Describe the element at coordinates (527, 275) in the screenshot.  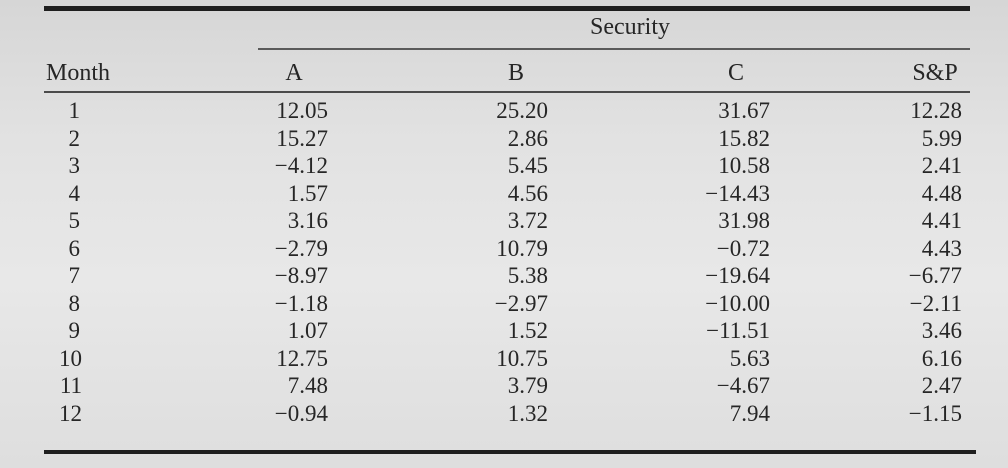
I see `security-b-cell: 5.38` at that location.